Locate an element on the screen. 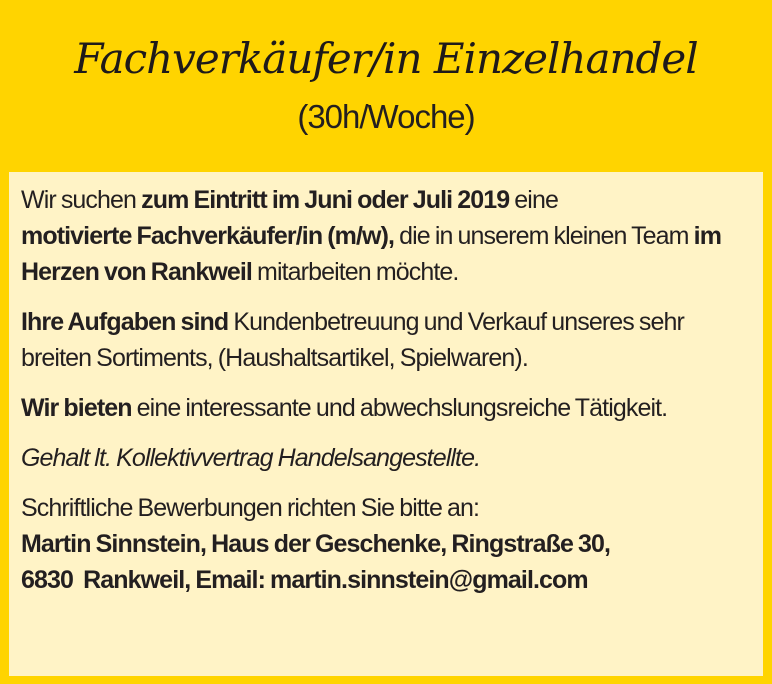  offer-heading: Wir bieten is located at coordinates (77, 408).